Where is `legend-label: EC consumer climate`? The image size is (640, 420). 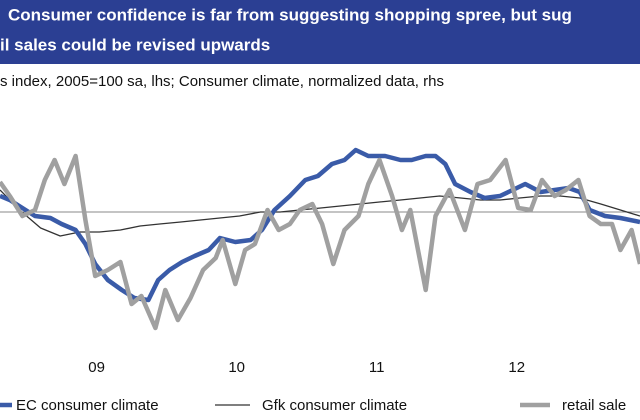 legend-label: EC consumer climate is located at coordinates (87, 405).